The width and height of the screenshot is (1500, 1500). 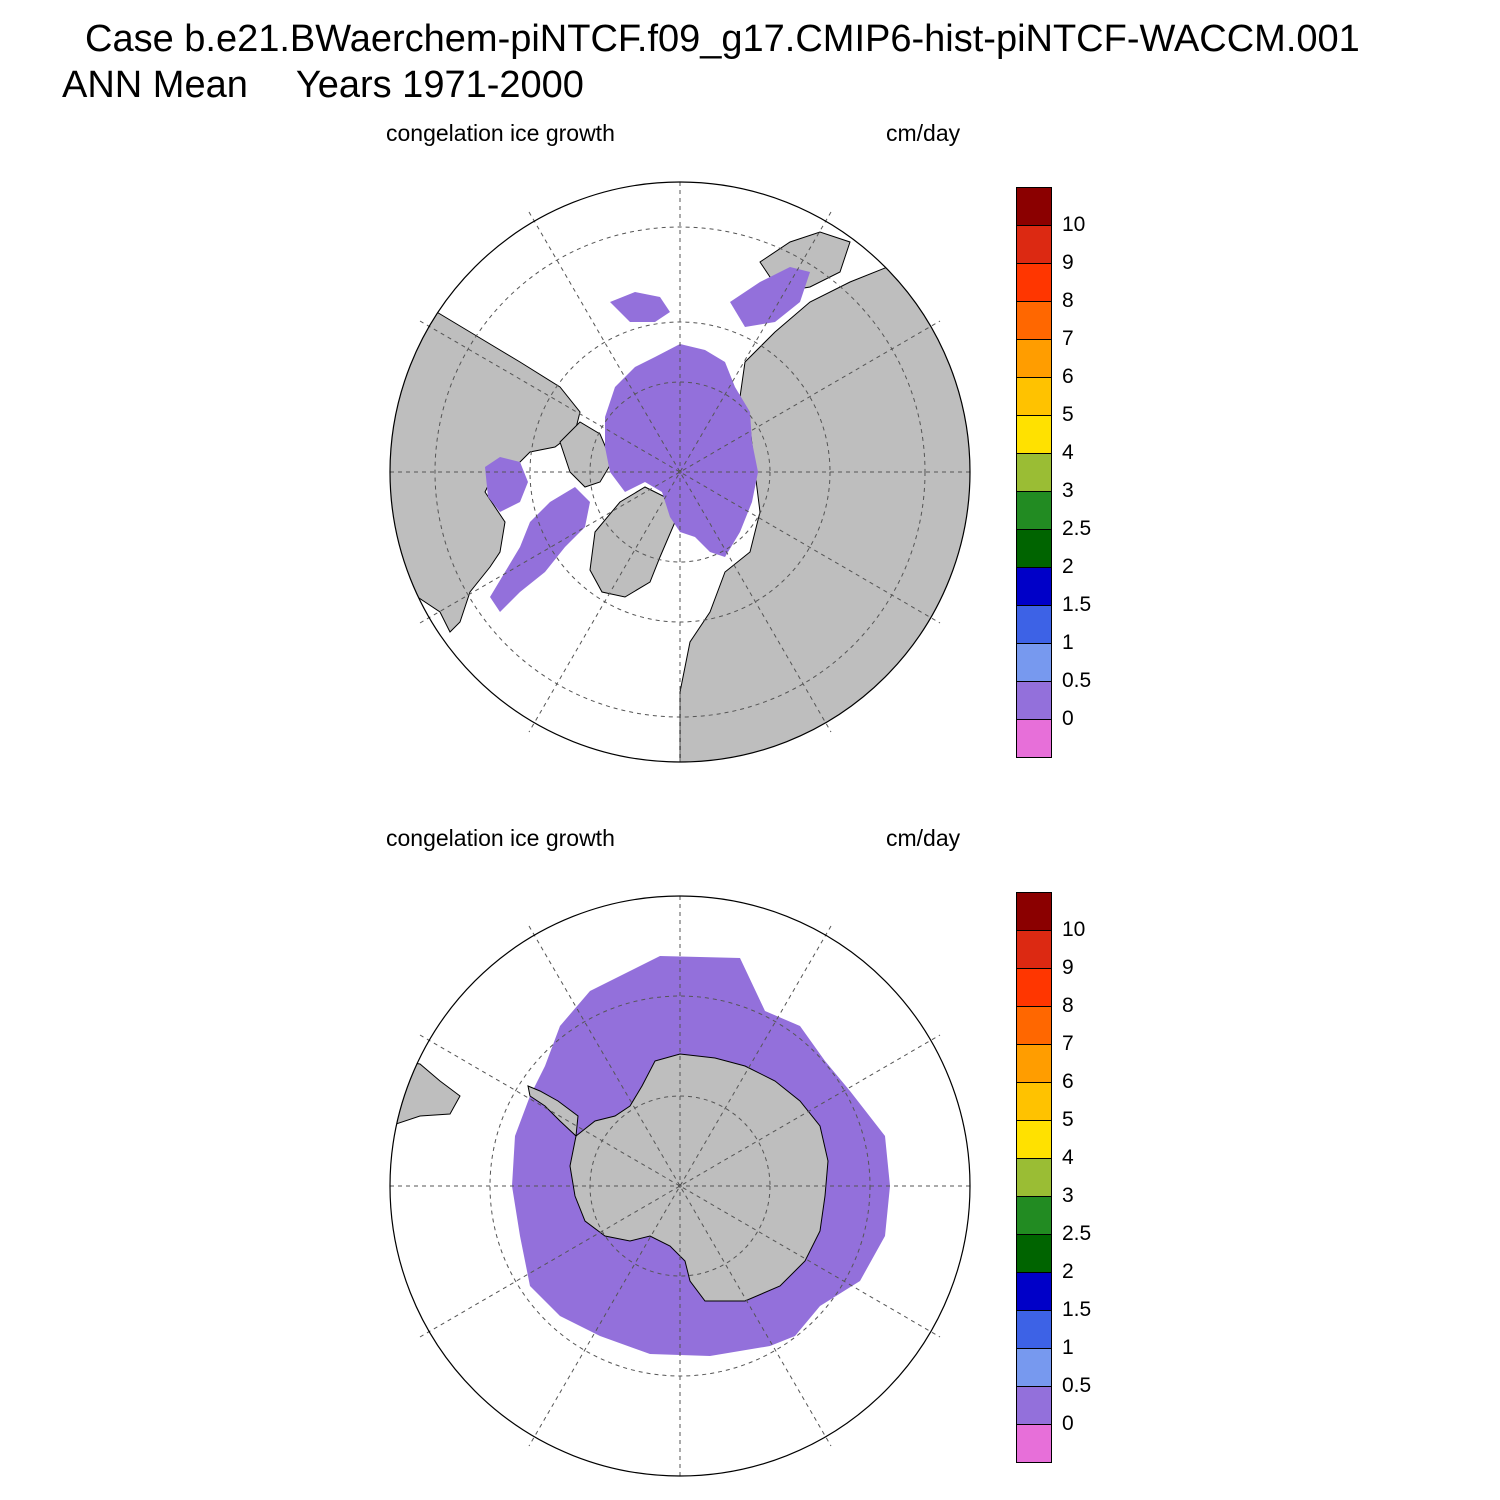 I want to click on north-sea-ice-arctic, so click(x=681, y=450).